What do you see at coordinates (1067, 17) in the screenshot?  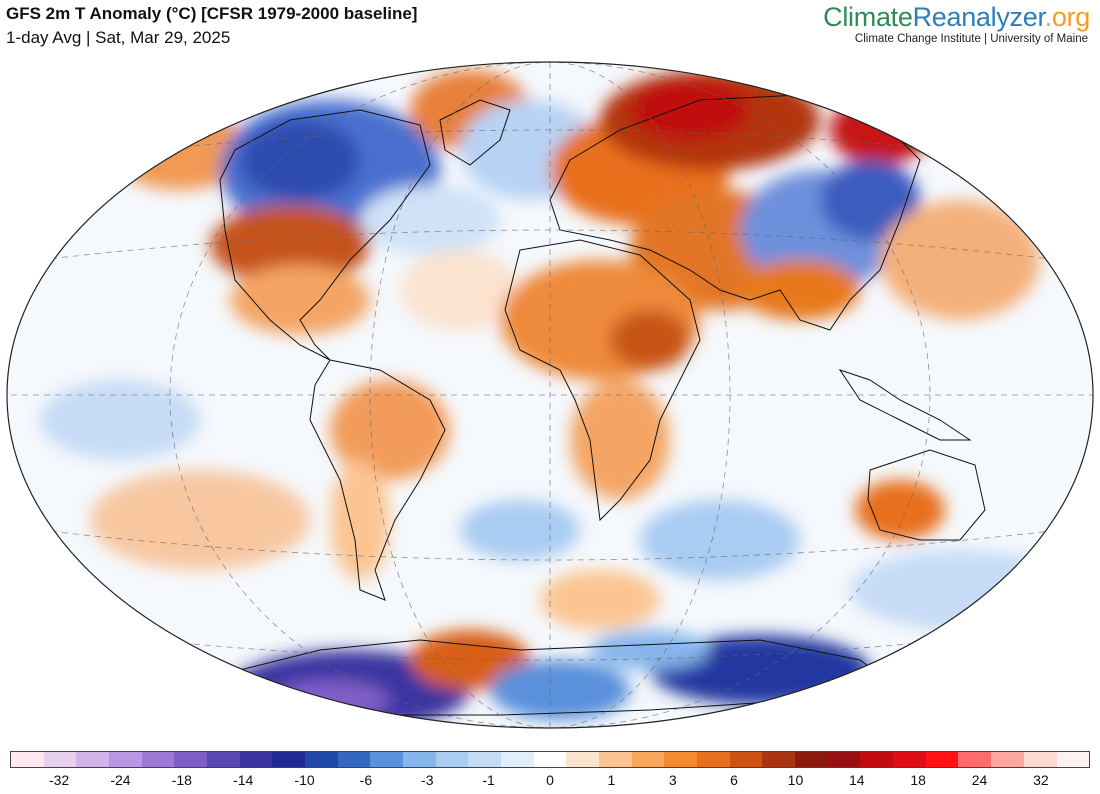 I see `logo-part-org: .org` at bounding box center [1067, 17].